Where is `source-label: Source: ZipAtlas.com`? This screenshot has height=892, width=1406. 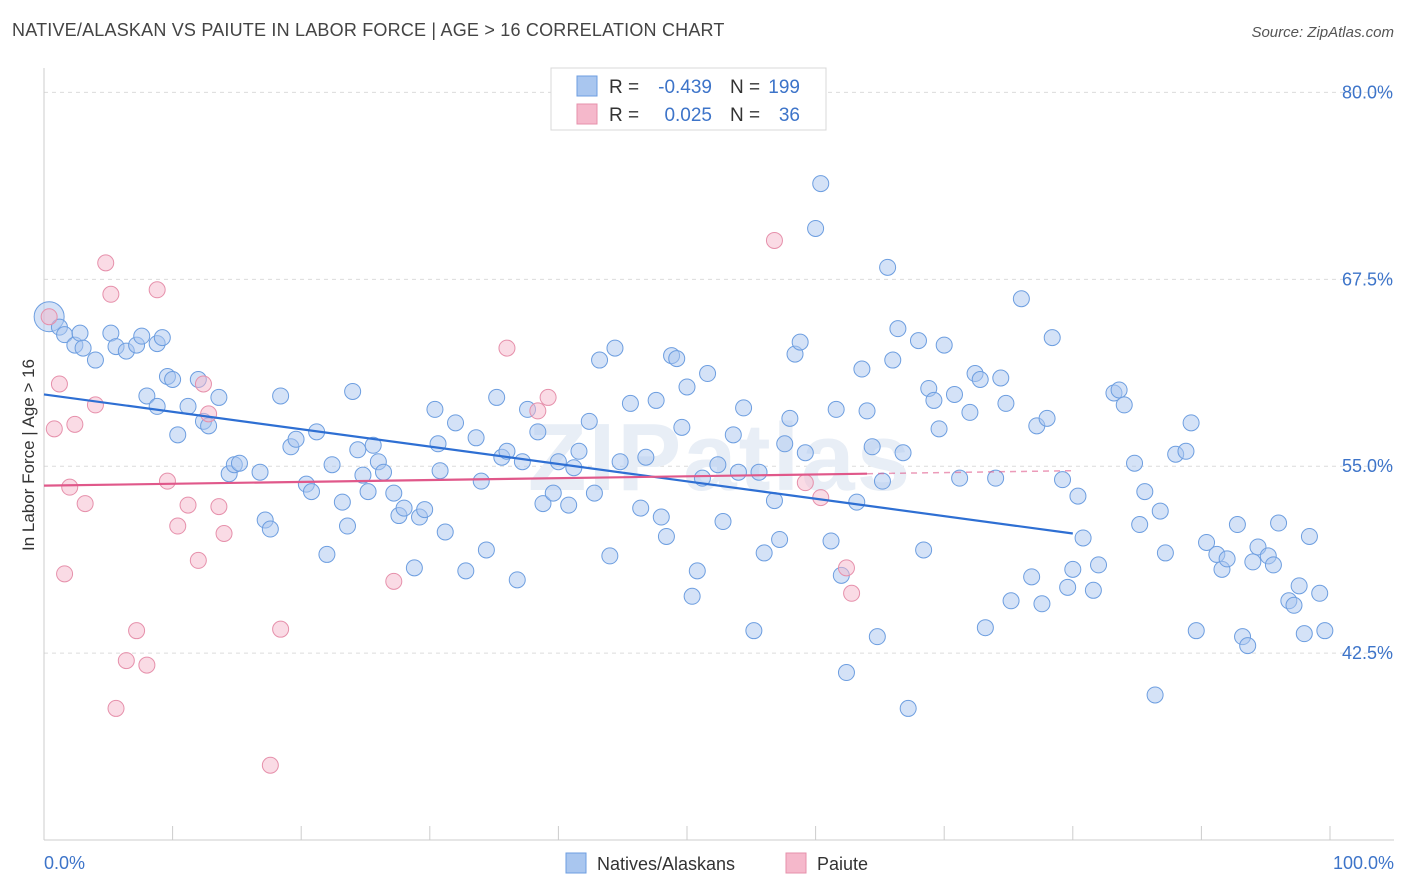 source-label: Source: ZipAtlas.com is located at coordinates (1322, 32).